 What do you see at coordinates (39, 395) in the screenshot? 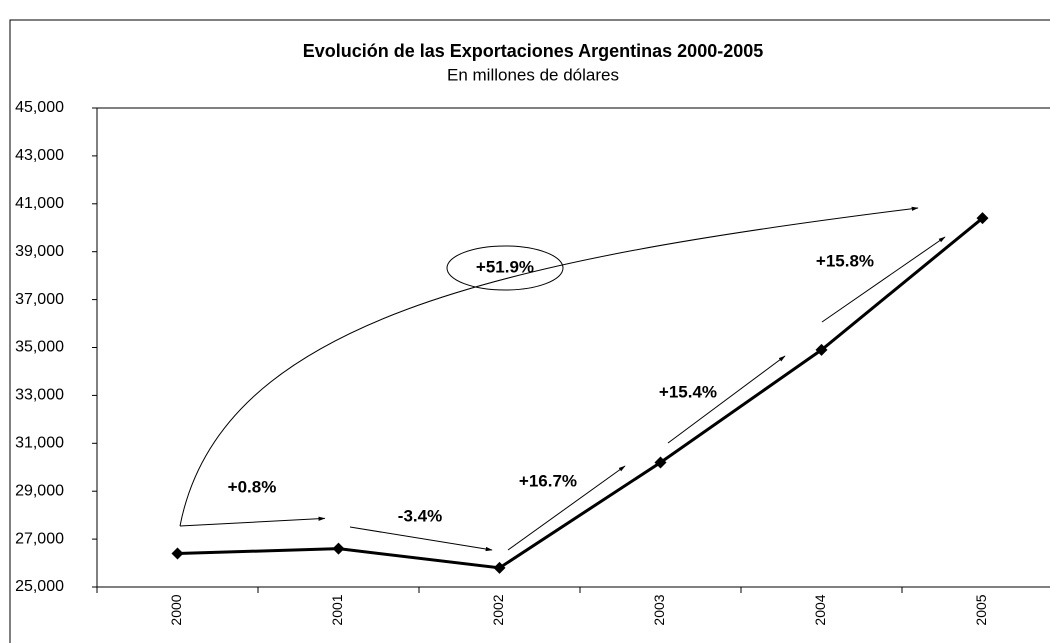
I see `y-tick-label: 33,000` at bounding box center [39, 395].